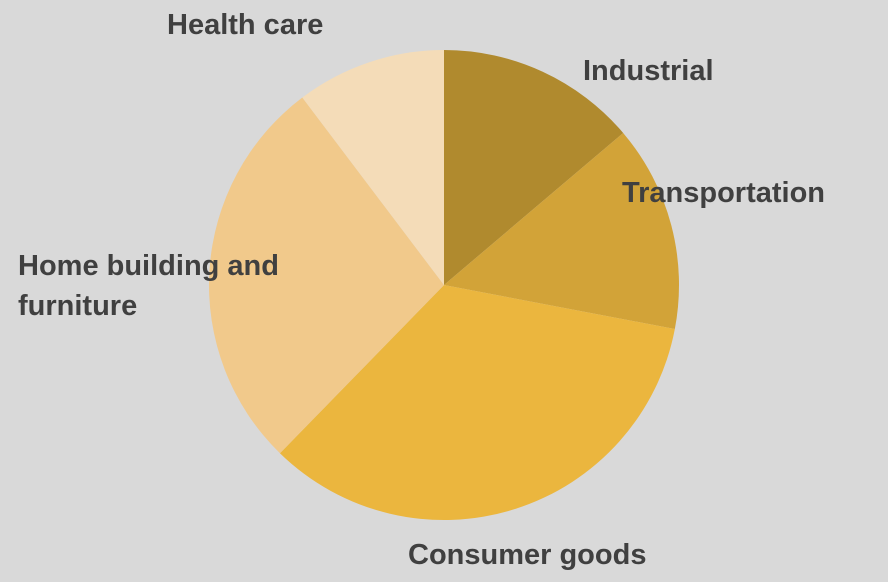 This screenshot has height=582, width=888. What do you see at coordinates (648, 71) in the screenshot?
I see `slice-label: Industrial` at bounding box center [648, 71].